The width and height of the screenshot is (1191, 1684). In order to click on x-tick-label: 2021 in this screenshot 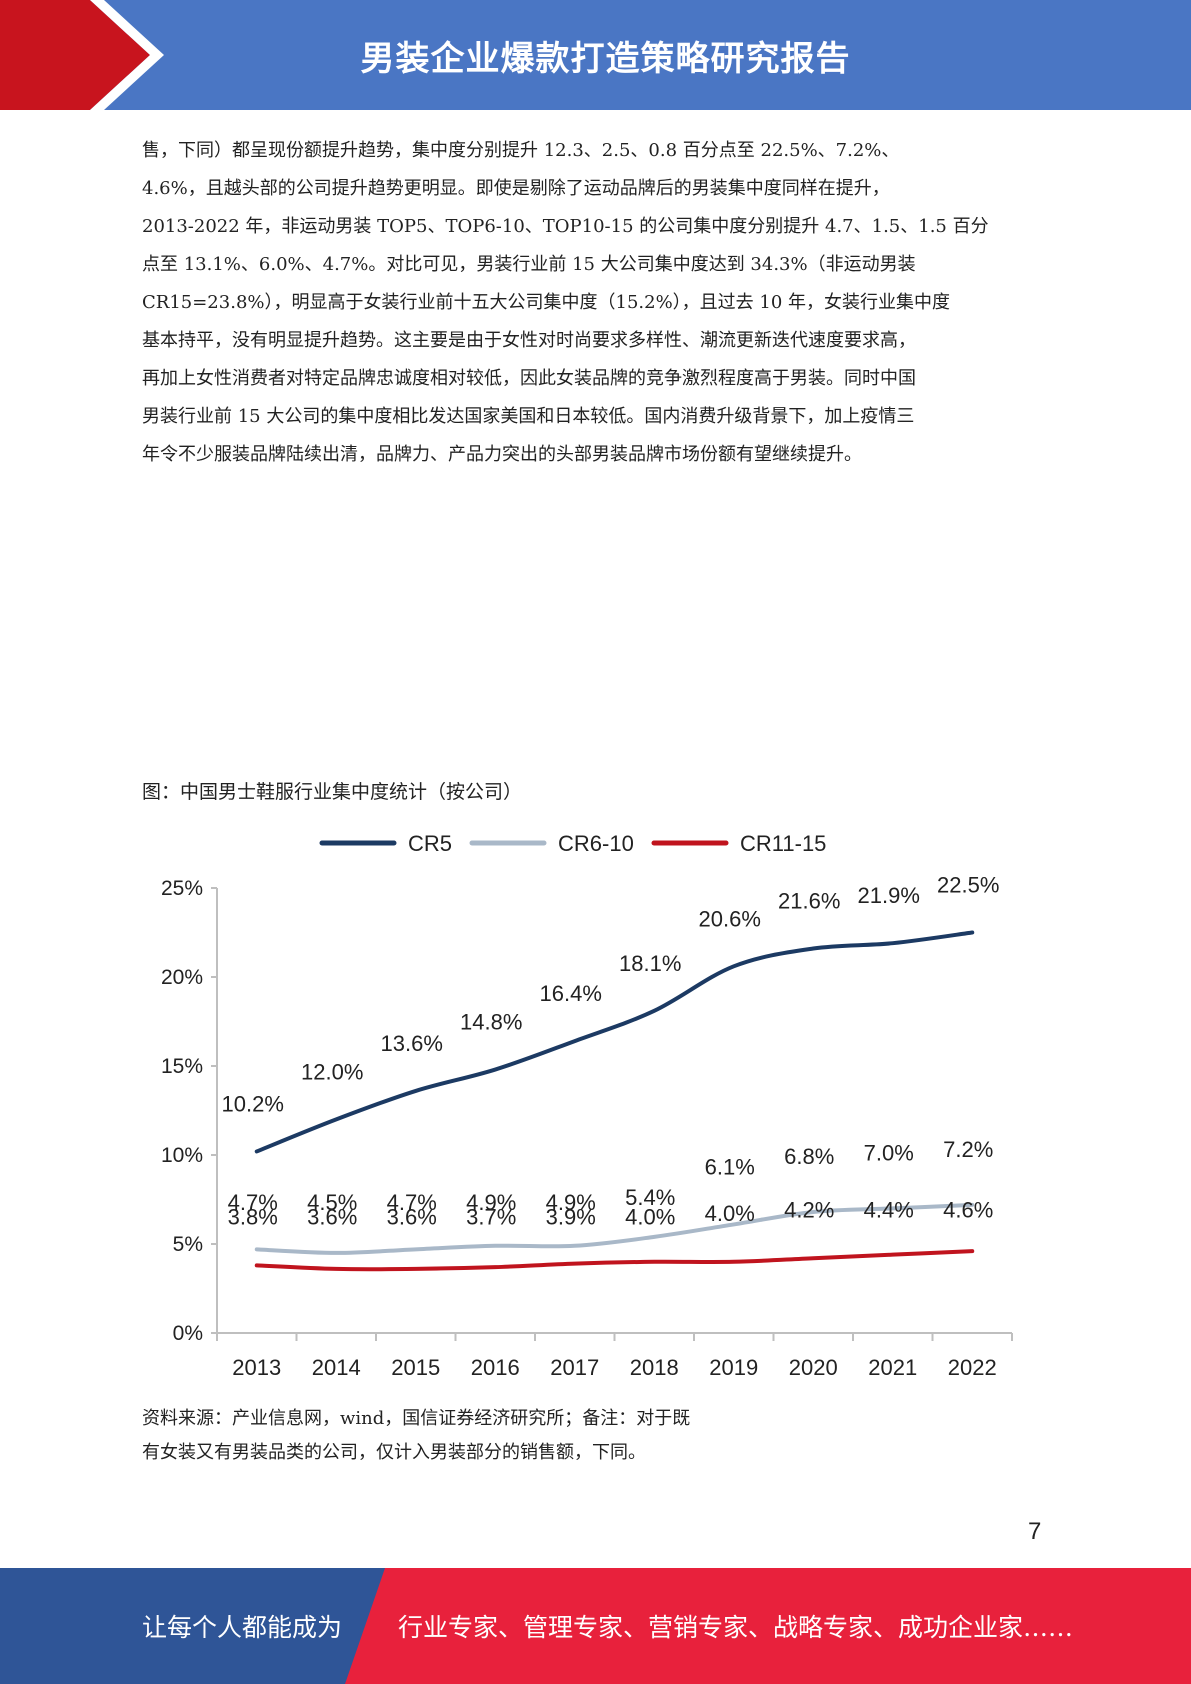, I will do `click(892, 1367)`.